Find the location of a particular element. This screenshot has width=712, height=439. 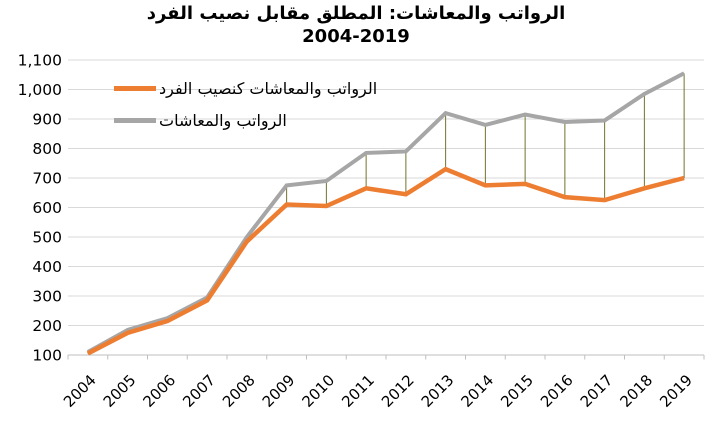

legend-item-absolute: الرواتب والمعاشات is located at coordinates (245, 120).